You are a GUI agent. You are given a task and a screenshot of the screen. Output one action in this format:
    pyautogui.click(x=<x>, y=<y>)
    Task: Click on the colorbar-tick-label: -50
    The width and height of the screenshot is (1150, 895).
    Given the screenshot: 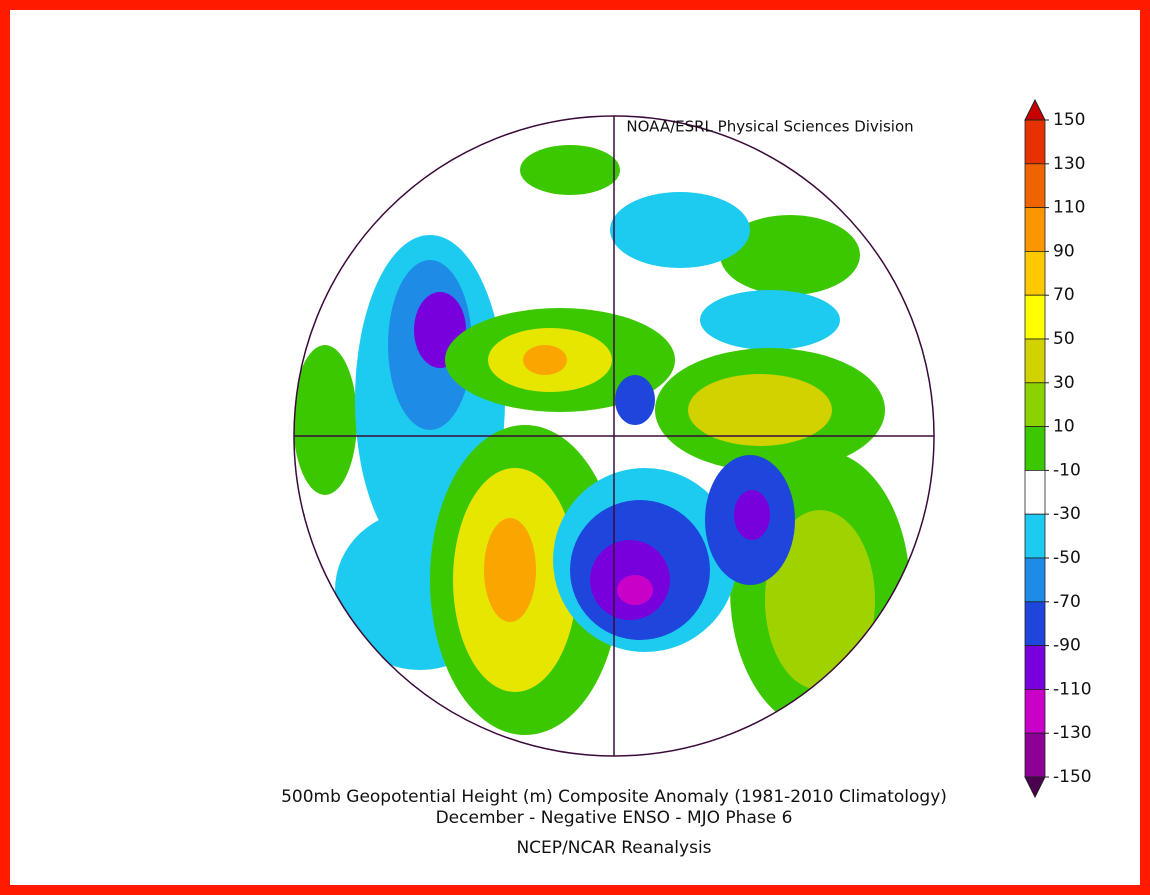 What is the action you would take?
    pyautogui.click(x=1067, y=558)
    